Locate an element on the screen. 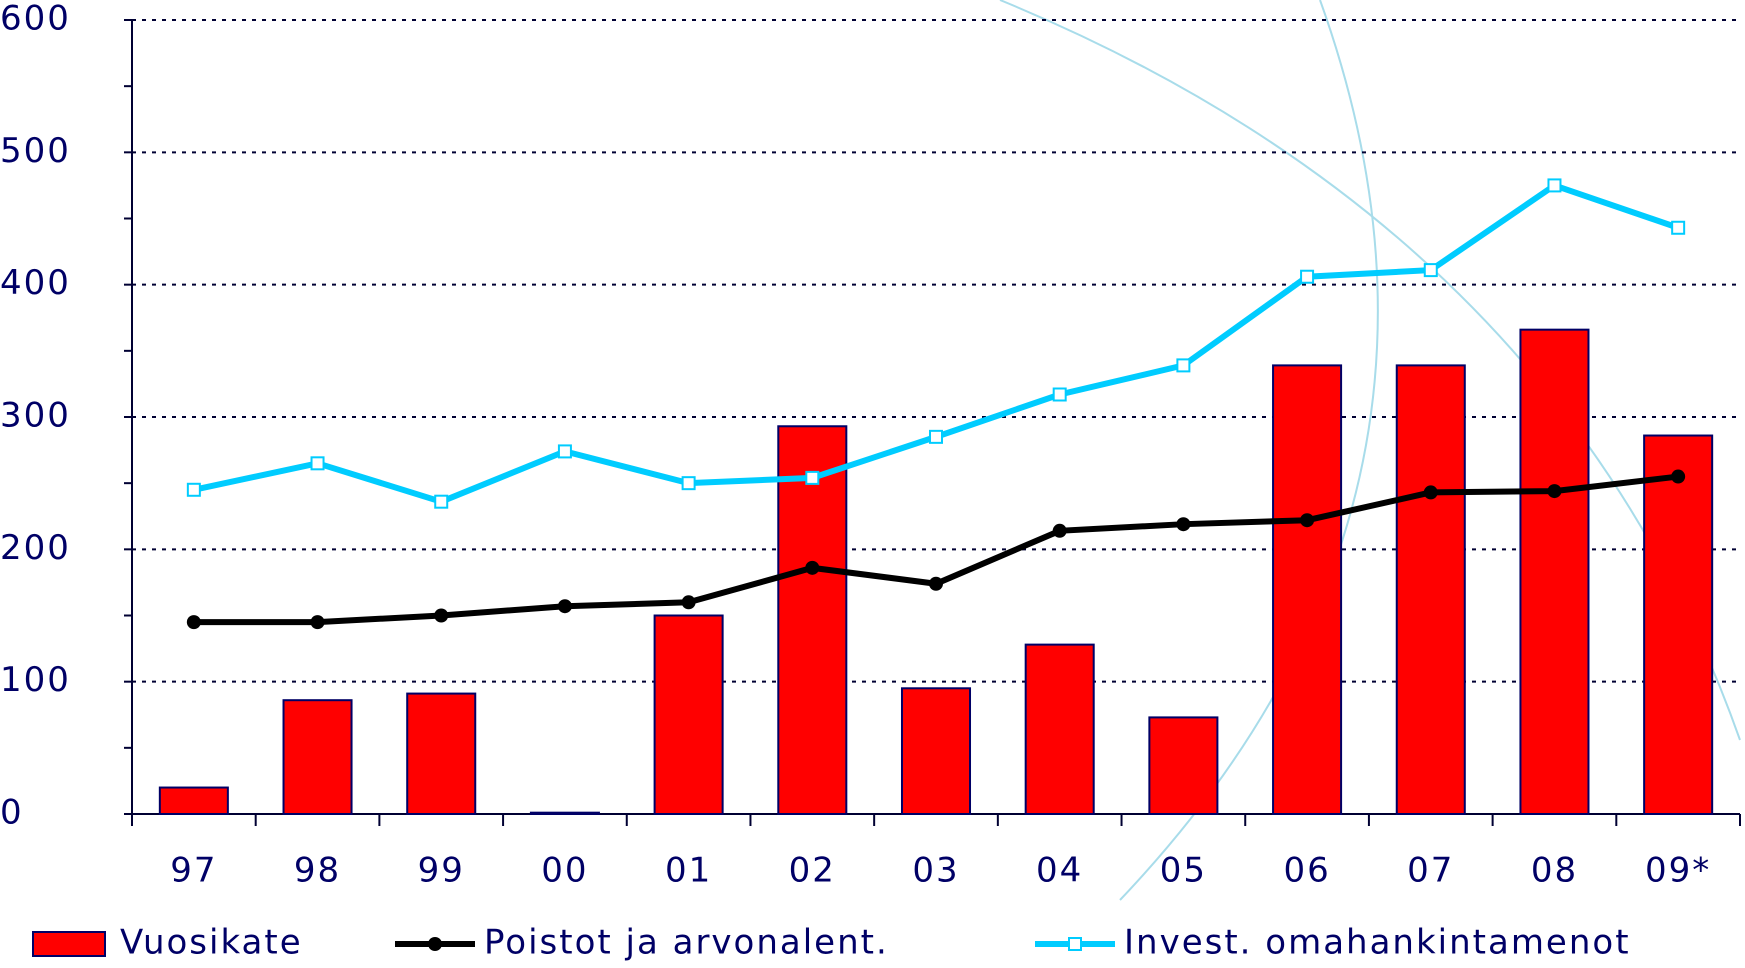 The image size is (1745, 968). y-tick-label: 300 is located at coordinates (35, 416).